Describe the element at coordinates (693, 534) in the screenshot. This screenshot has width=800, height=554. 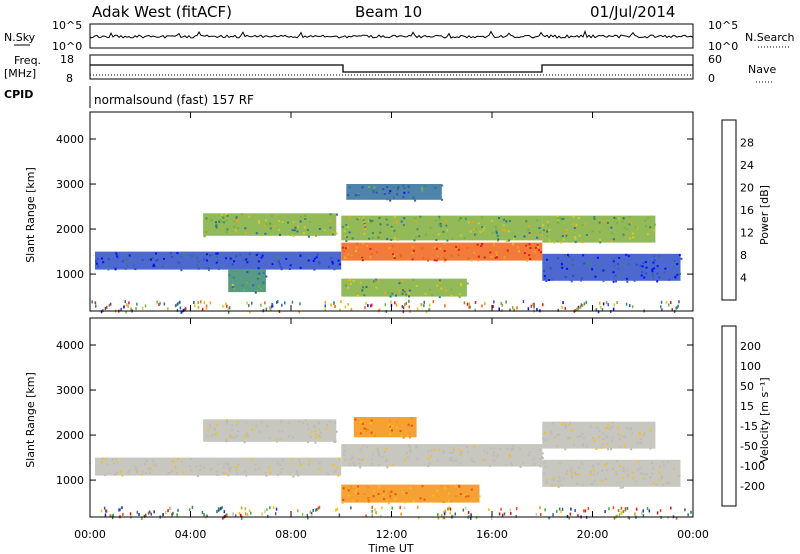
I see `x-tick-label: 00:00` at that location.